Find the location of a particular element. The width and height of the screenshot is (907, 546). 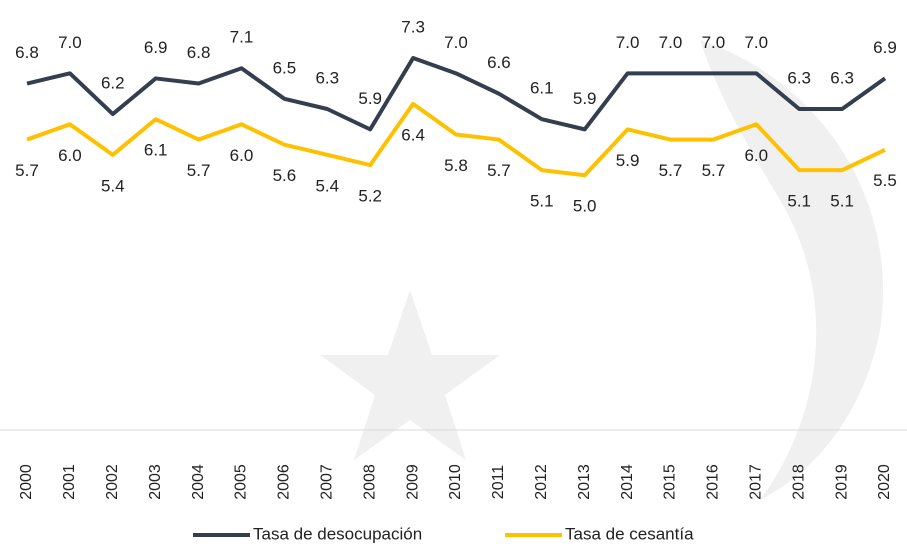

data-label: 5.2 is located at coordinates (370, 196).